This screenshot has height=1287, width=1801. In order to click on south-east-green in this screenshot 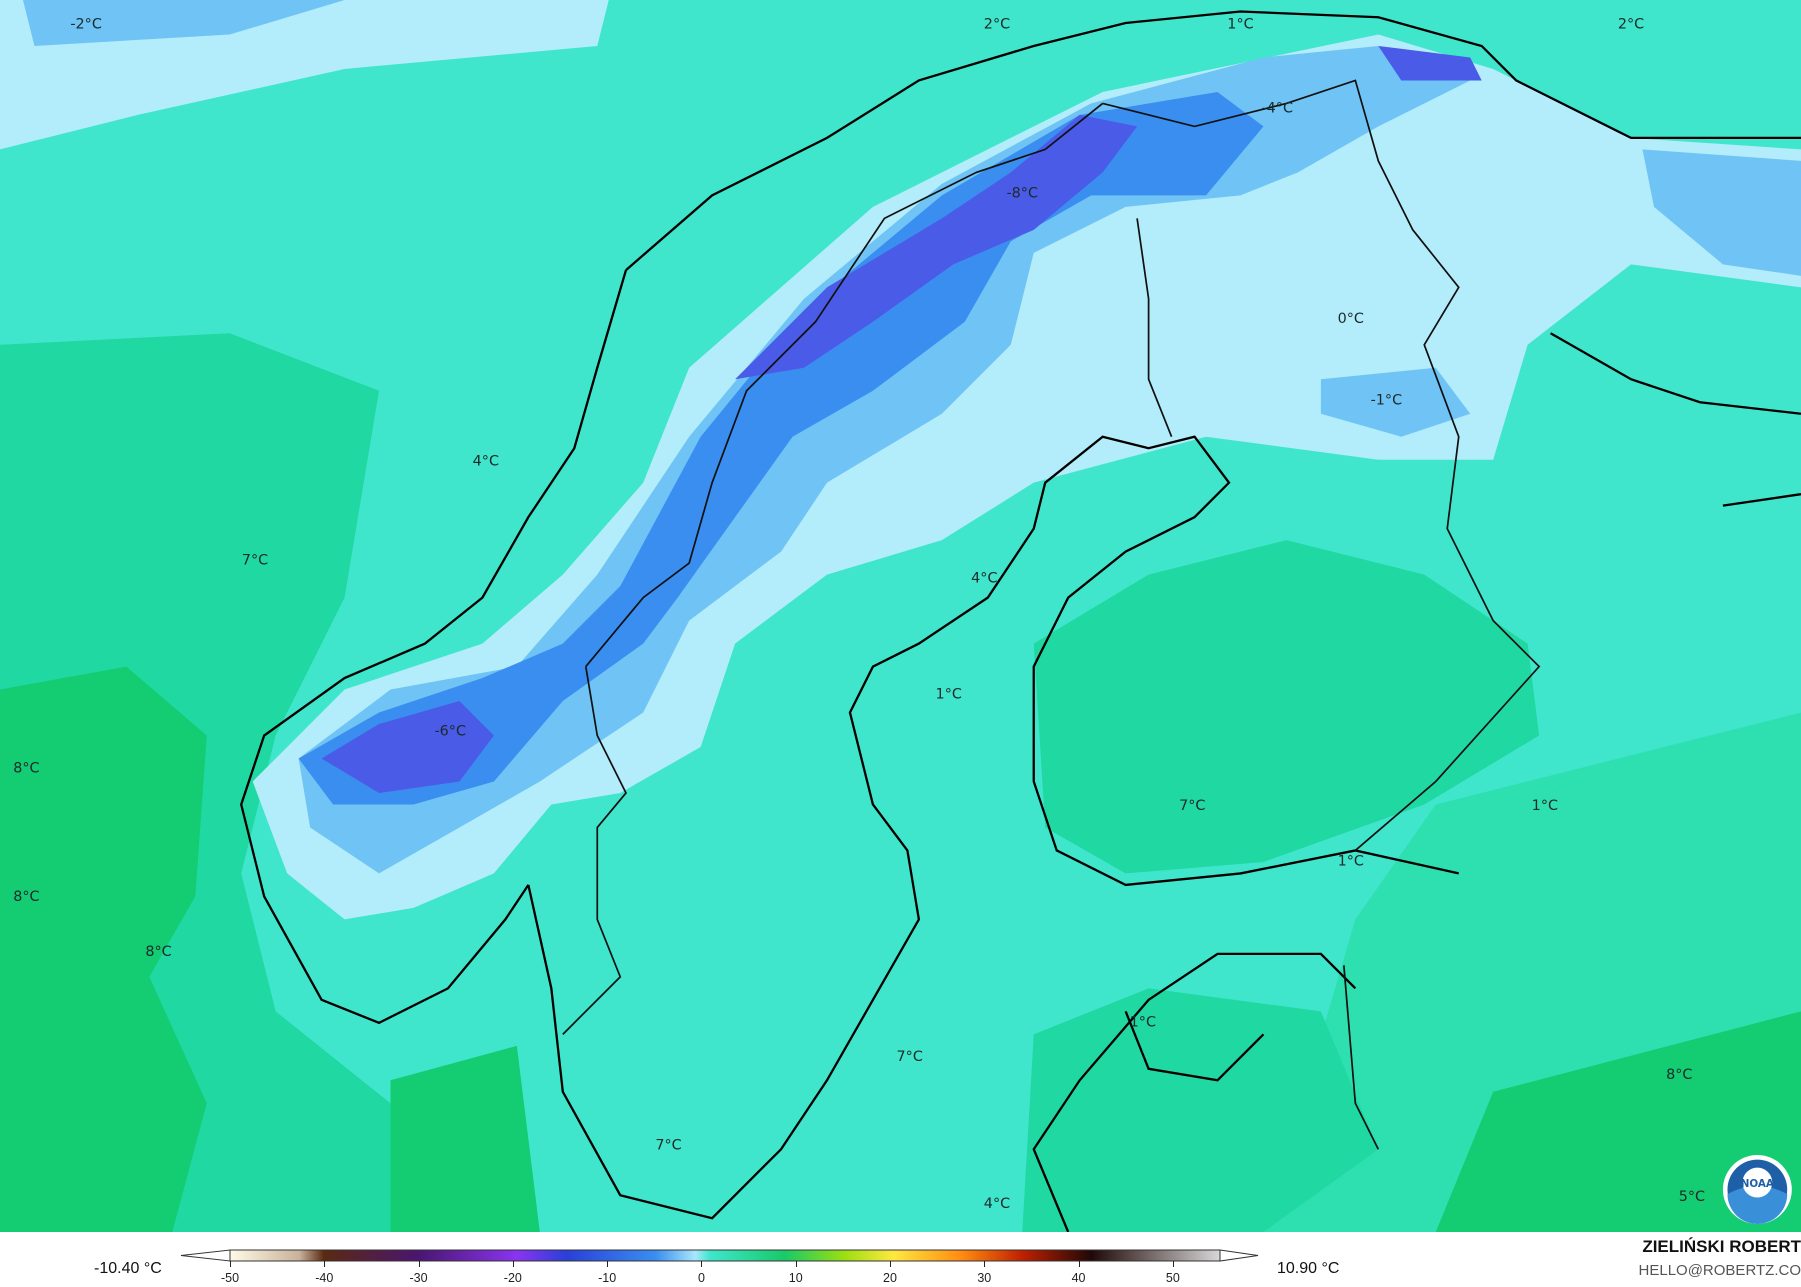, I will do `click(1618, 1121)`.